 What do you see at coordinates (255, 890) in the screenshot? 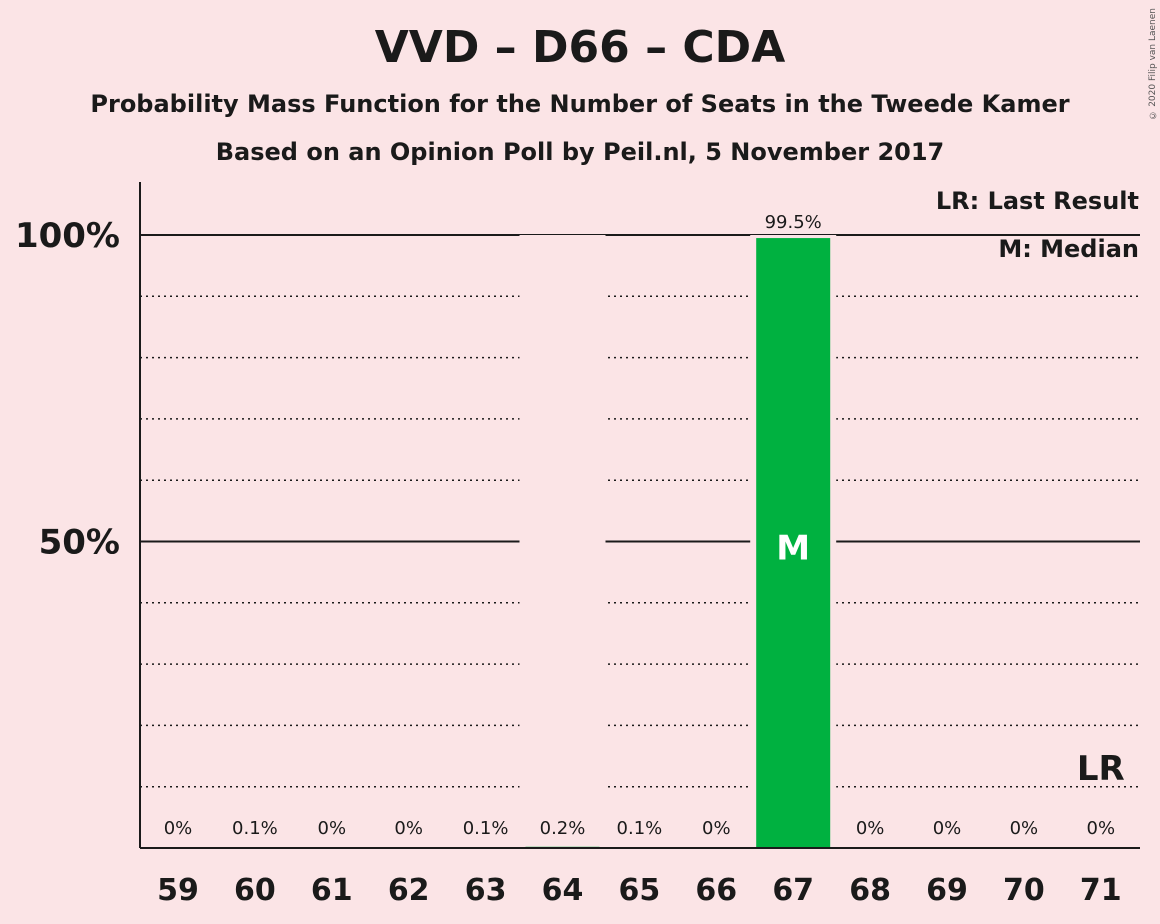
I see `x-tick-label: 60` at bounding box center [255, 890].